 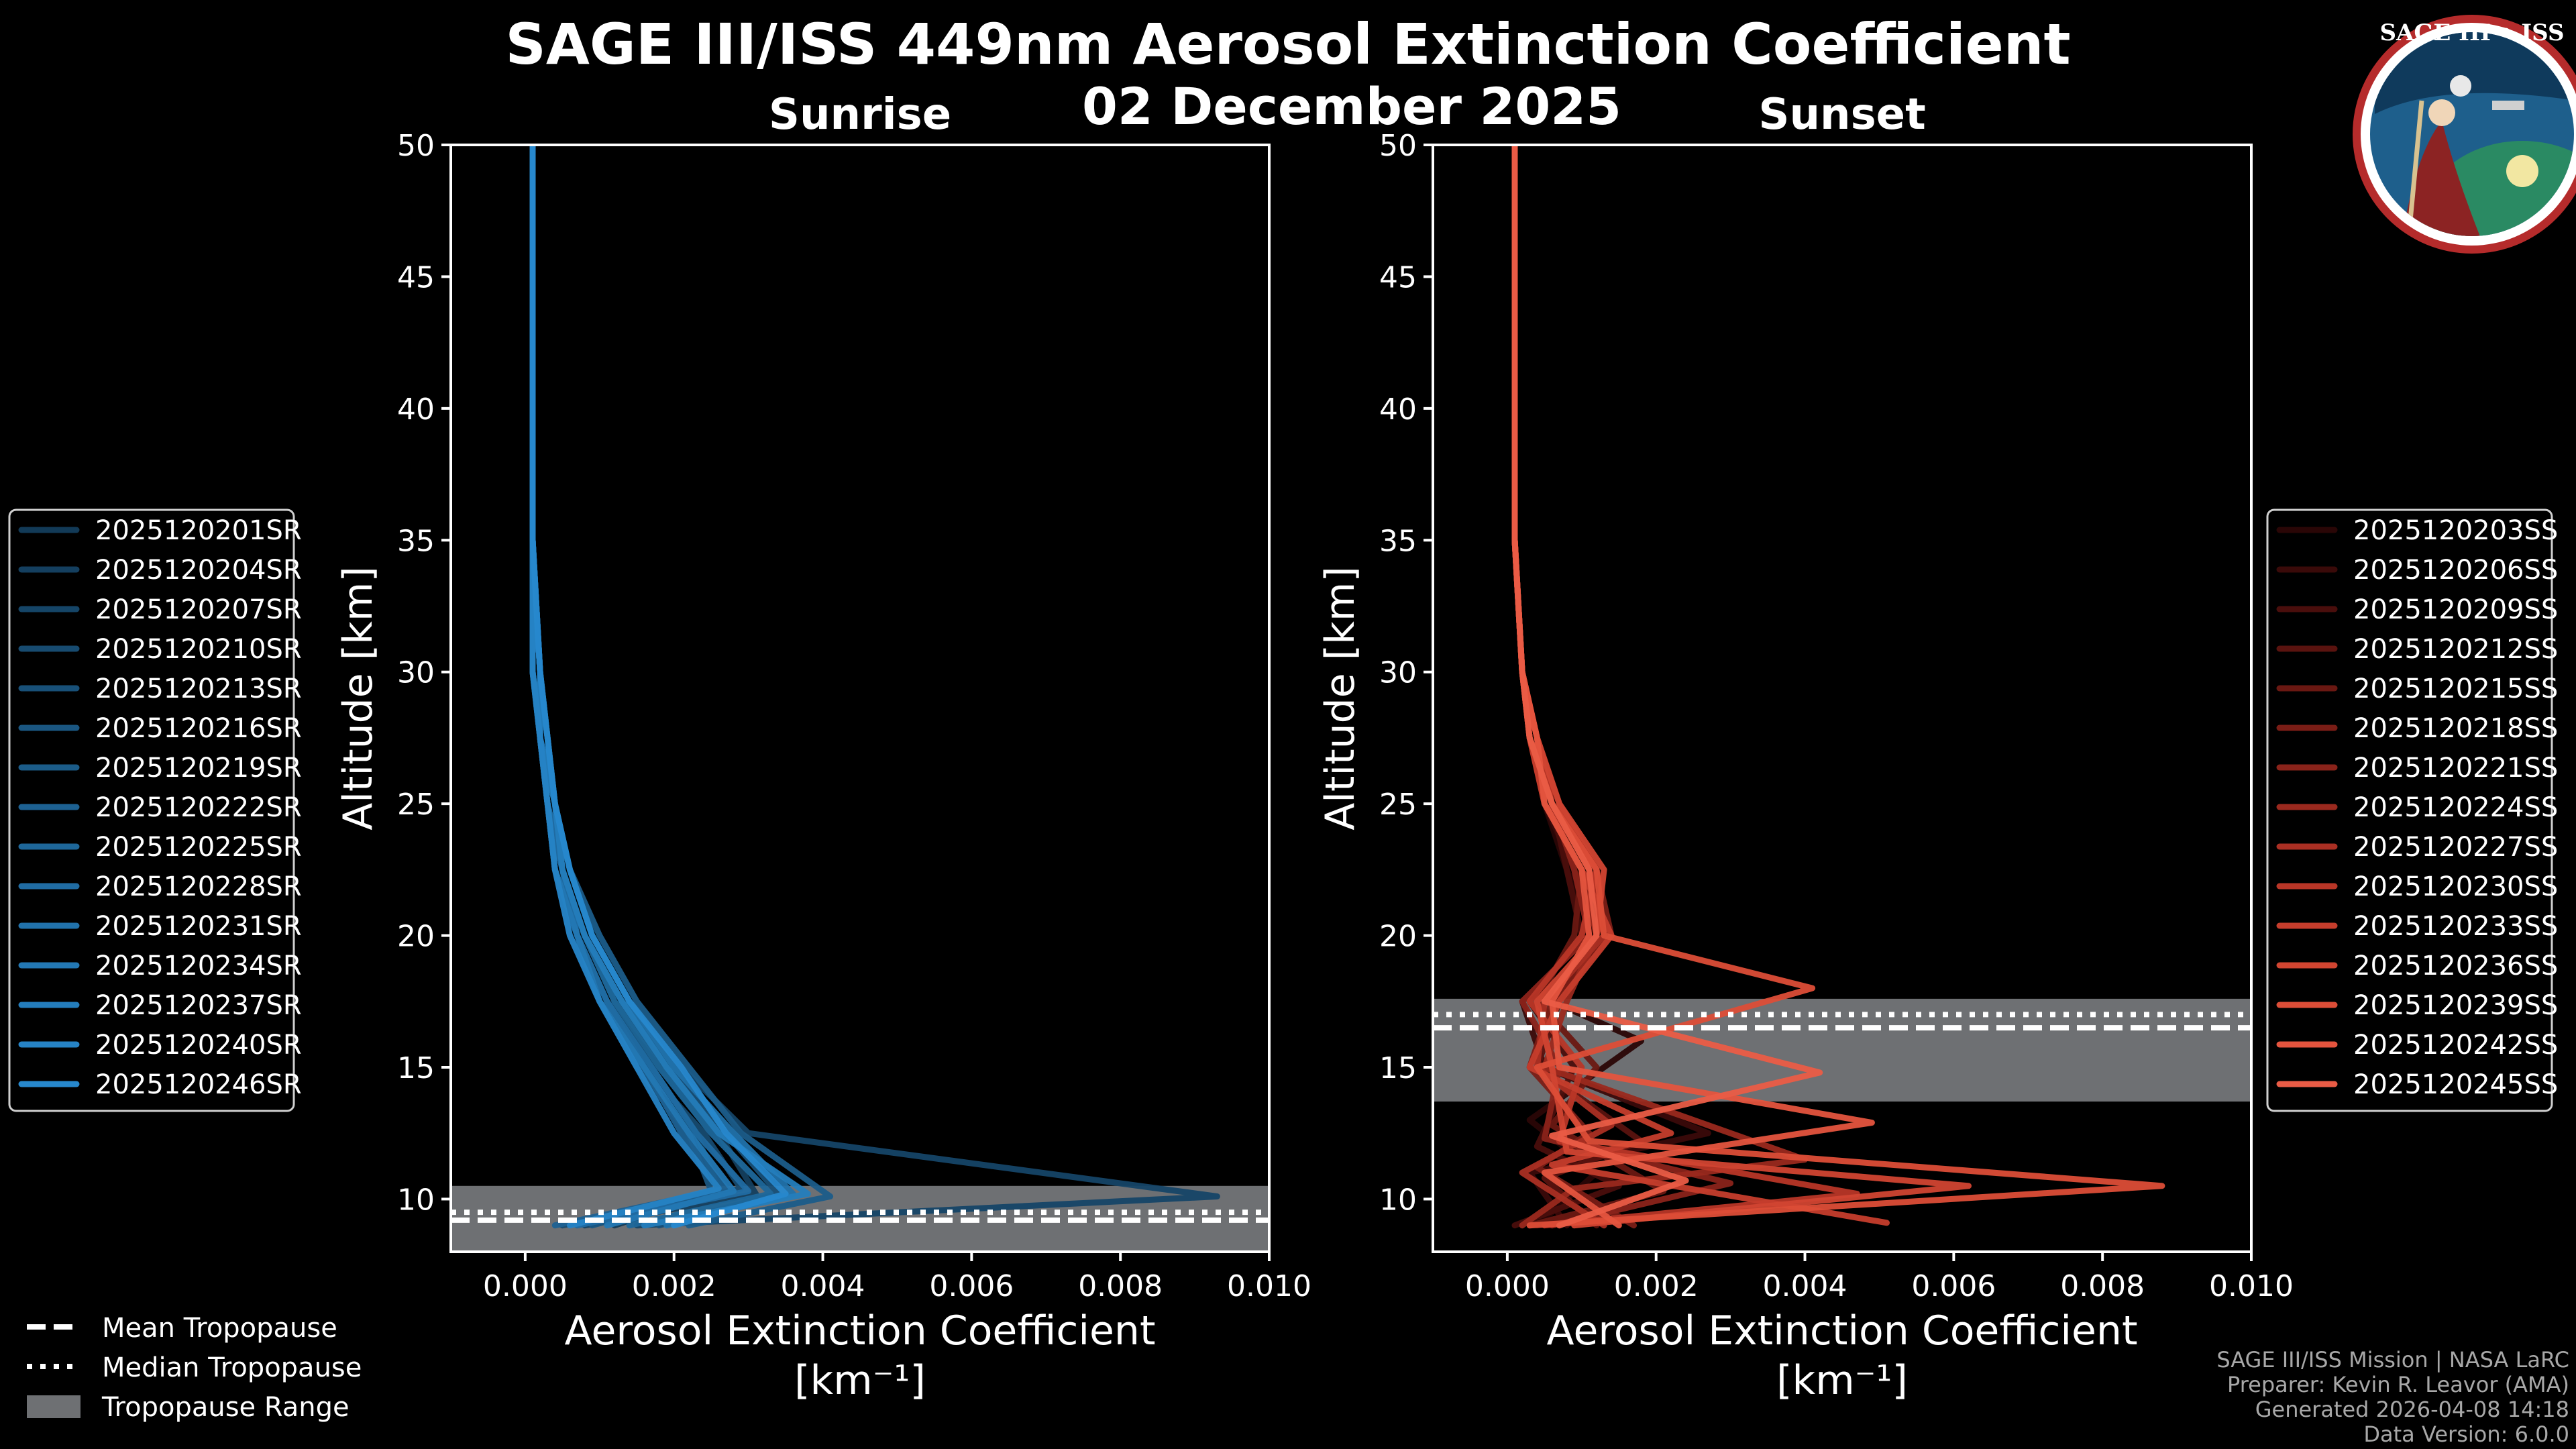 What do you see at coordinates (2398, 1384) in the screenshot?
I see `credits-preparer: Preparer: Kevin R. Leavor (AMA)` at bounding box center [2398, 1384].